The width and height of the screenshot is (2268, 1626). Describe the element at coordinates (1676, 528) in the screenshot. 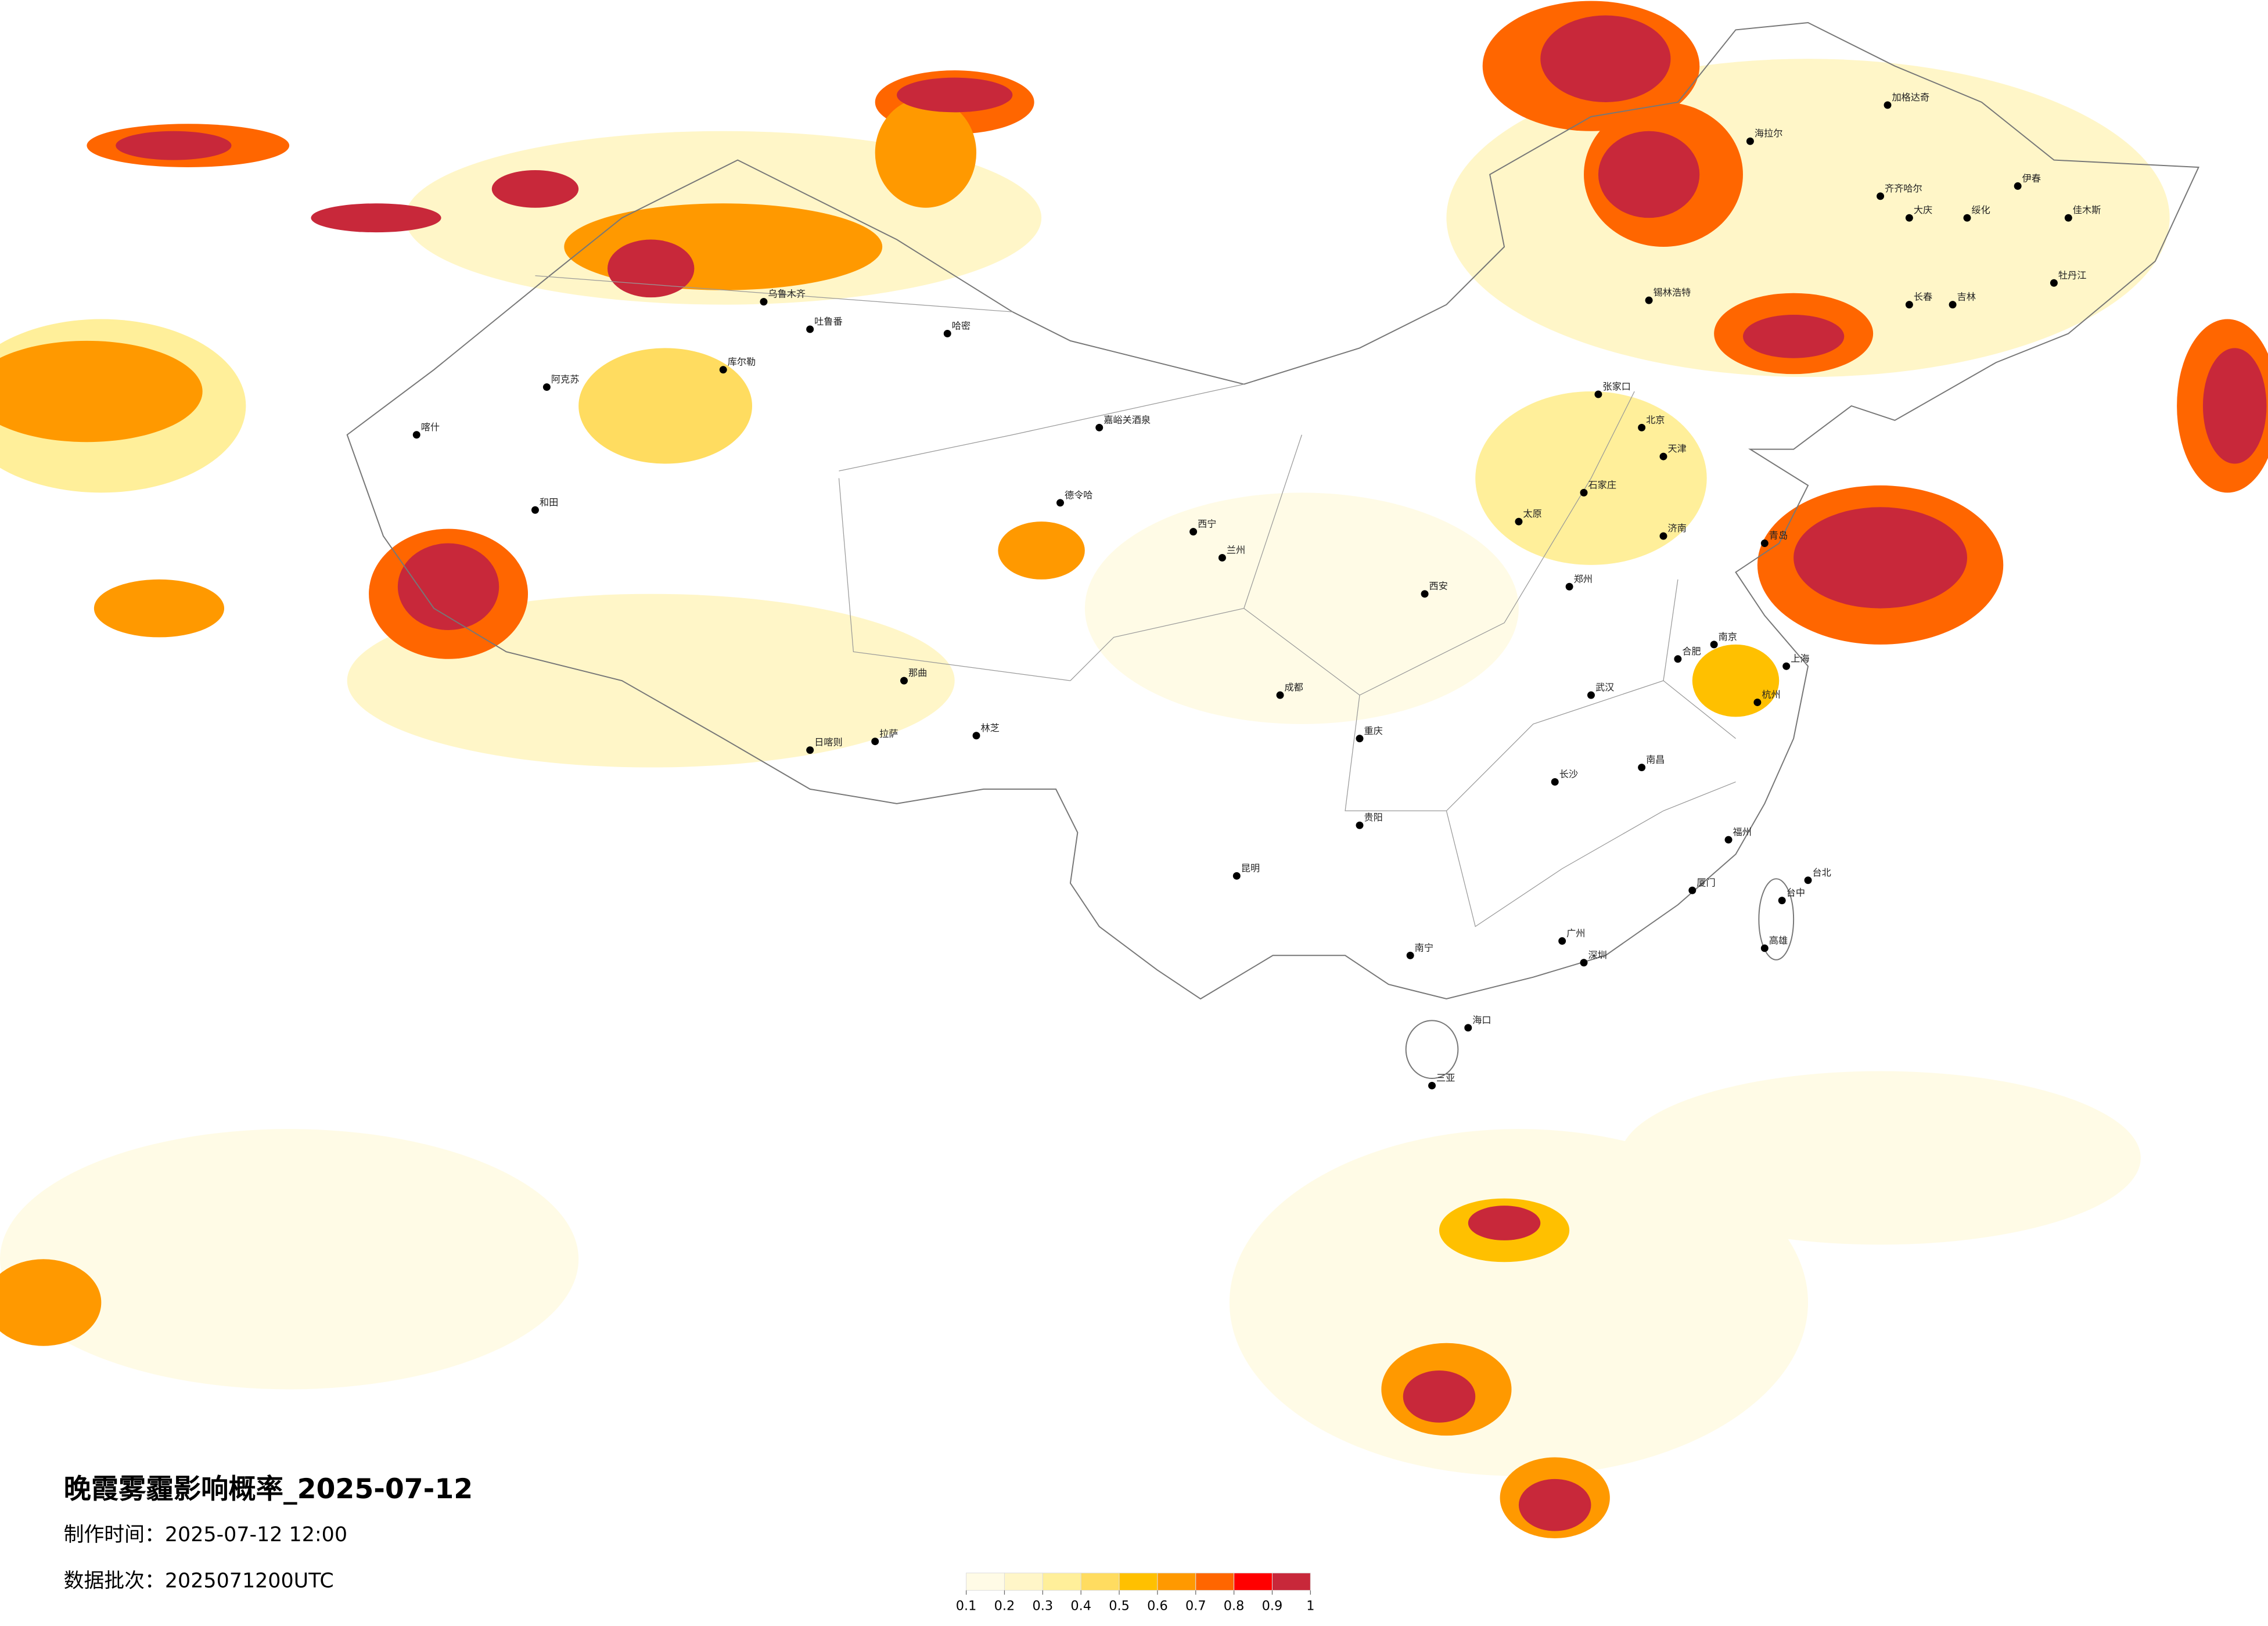

I see `city-label: 济南` at that location.